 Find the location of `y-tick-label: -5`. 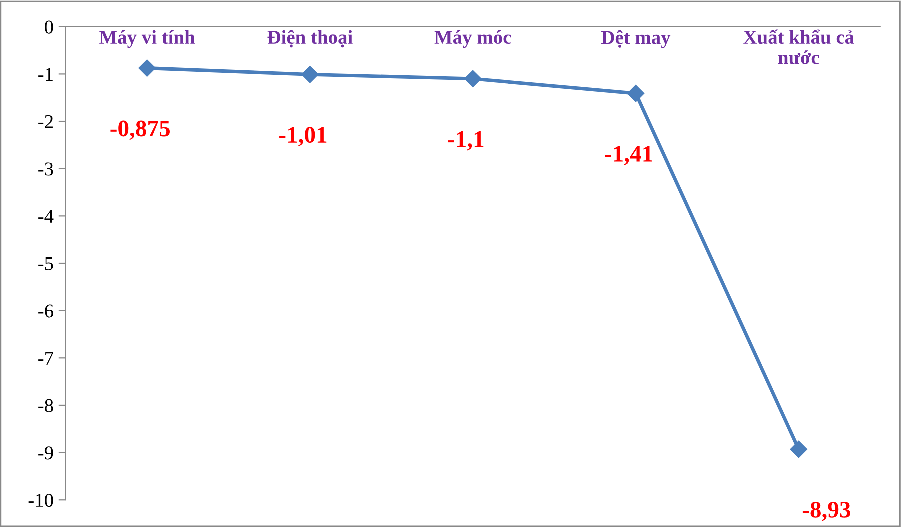

y-tick-label: -5 is located at coordinates (46, 264).